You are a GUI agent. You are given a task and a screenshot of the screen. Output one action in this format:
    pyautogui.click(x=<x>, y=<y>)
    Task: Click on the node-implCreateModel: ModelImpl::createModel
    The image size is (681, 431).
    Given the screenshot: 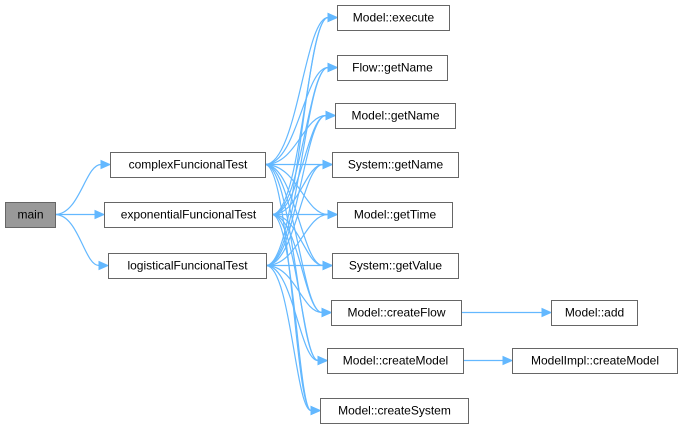 What is the action you would take?
    pyautogui.click(x=595, y=361)
    